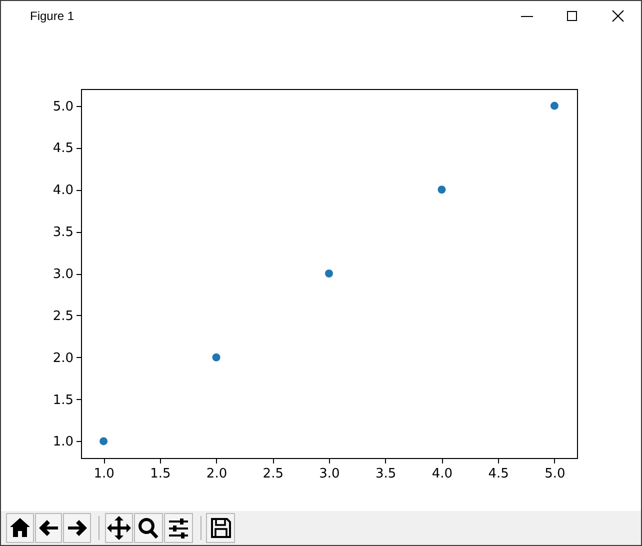 The height and width of the screenshot is (546, 642). Describe the element at coordinates (104, 474) in the screenshot. I see `x-tick-label: 1.0` at that location.